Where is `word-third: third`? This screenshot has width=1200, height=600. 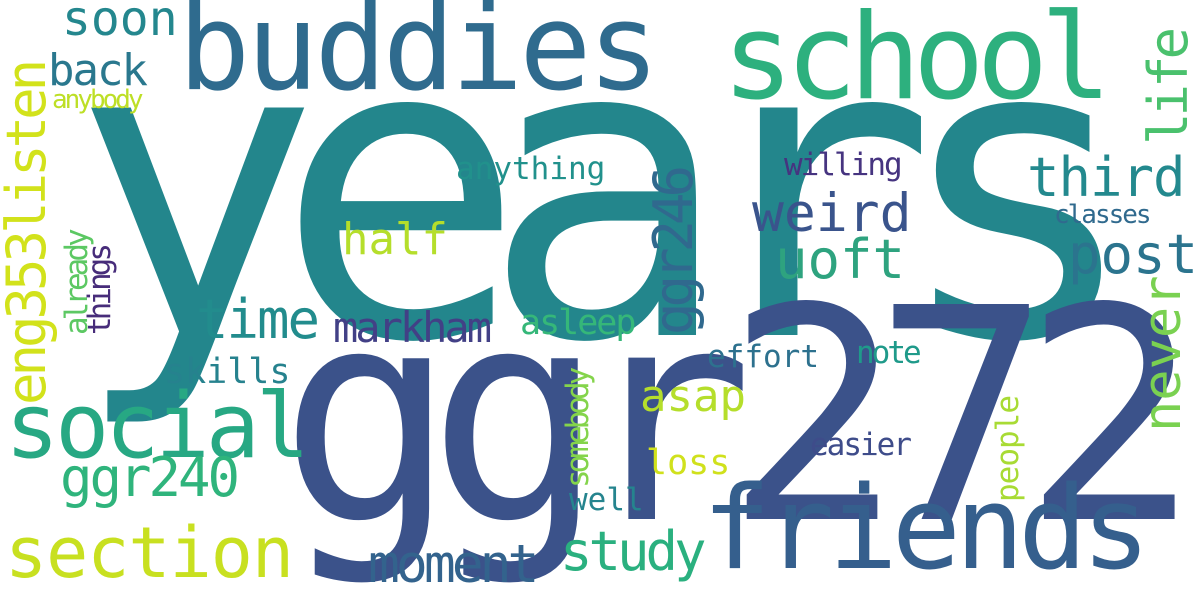 word-third: third is located at coordinates (1106, 177).